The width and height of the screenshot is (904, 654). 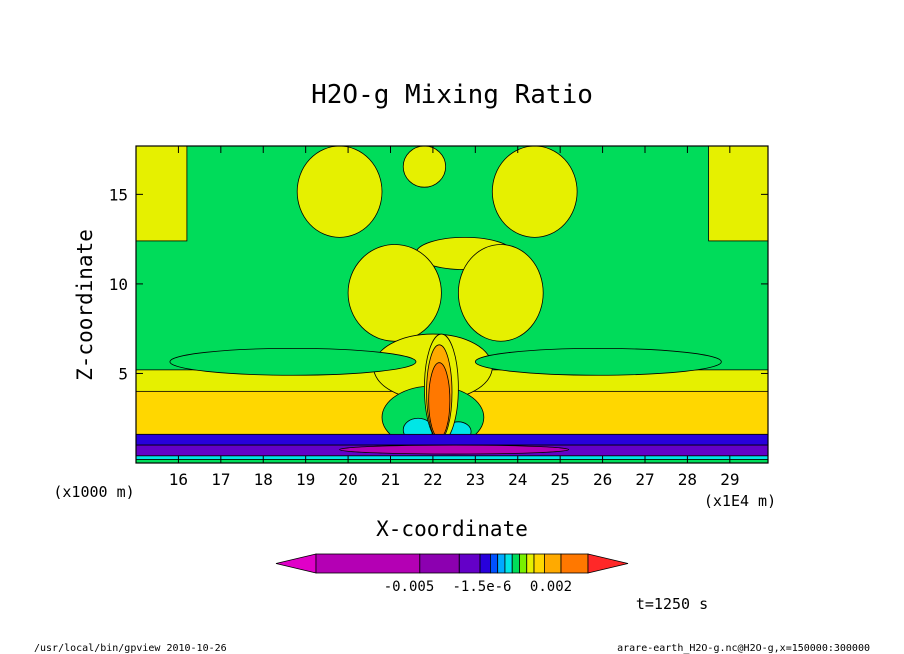 What do you see at coordinates (644, 479) in the screenshot?
I see `x-tick-label: 27` at bounding box center [644, 479].